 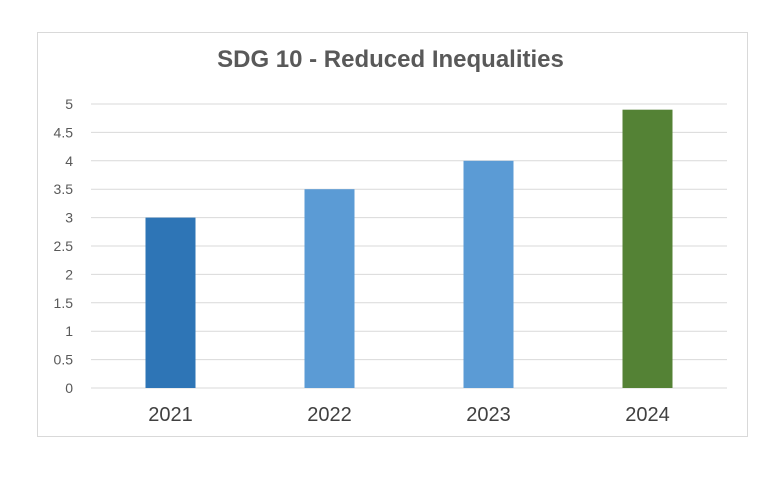 What do you see at coordinates (69, 218) in the screenshot?
I see `y-tick-label: 3` at bounding box center [69, 218].